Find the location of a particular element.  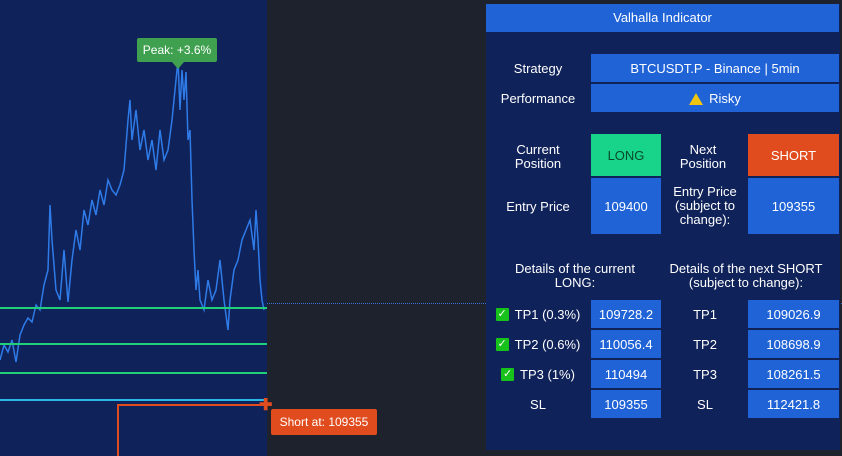

panel-title: Valhalla Indicator is located at coordinates (662, 18).